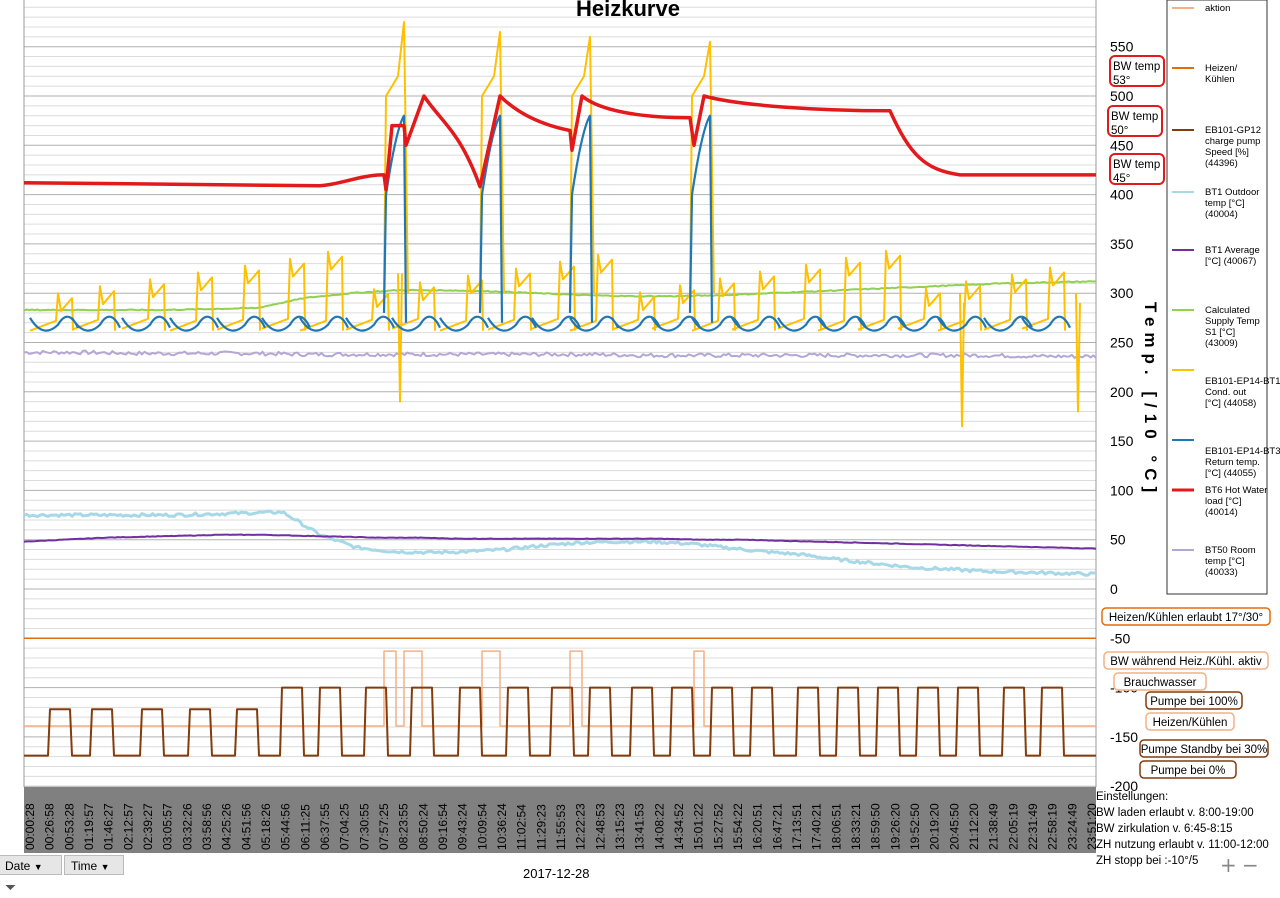 The height and width of the screenshot is (898, 1280). I want to click on y-tick-label: 200, so click(1122, 392).